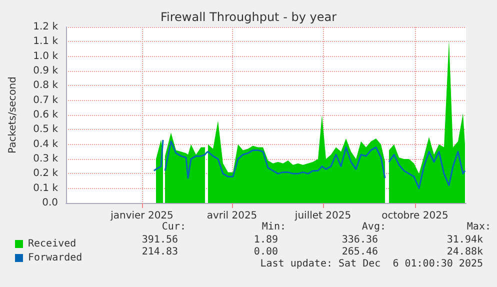 The image size is (497, 287). Describe the element at coordinates (160, 252) in the screenshot. I see `text: 214.83` at that location.